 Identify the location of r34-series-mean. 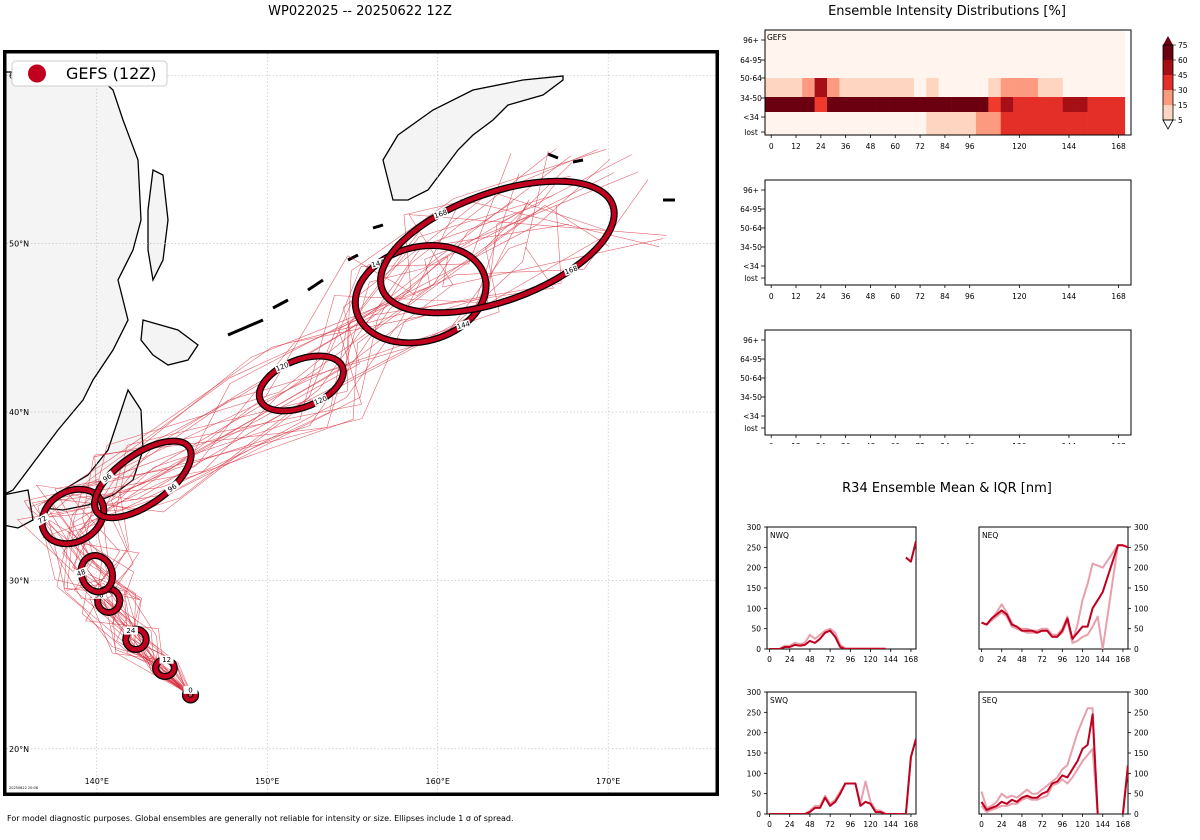
(842, 594).